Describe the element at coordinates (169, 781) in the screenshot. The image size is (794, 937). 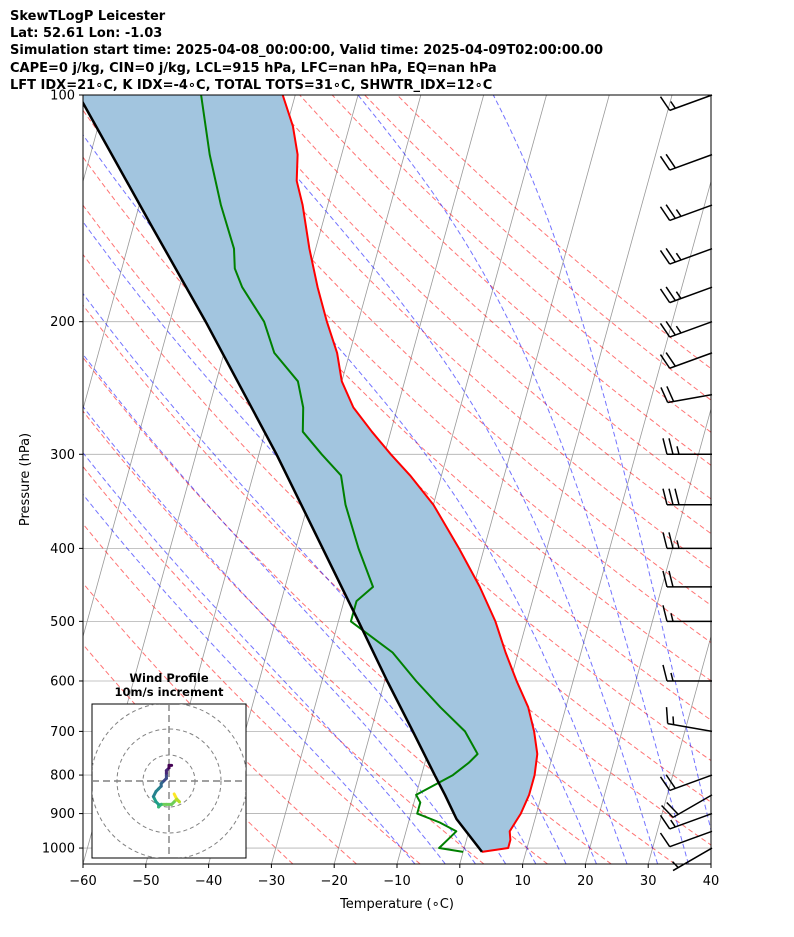
I see `hodograph` at that location.